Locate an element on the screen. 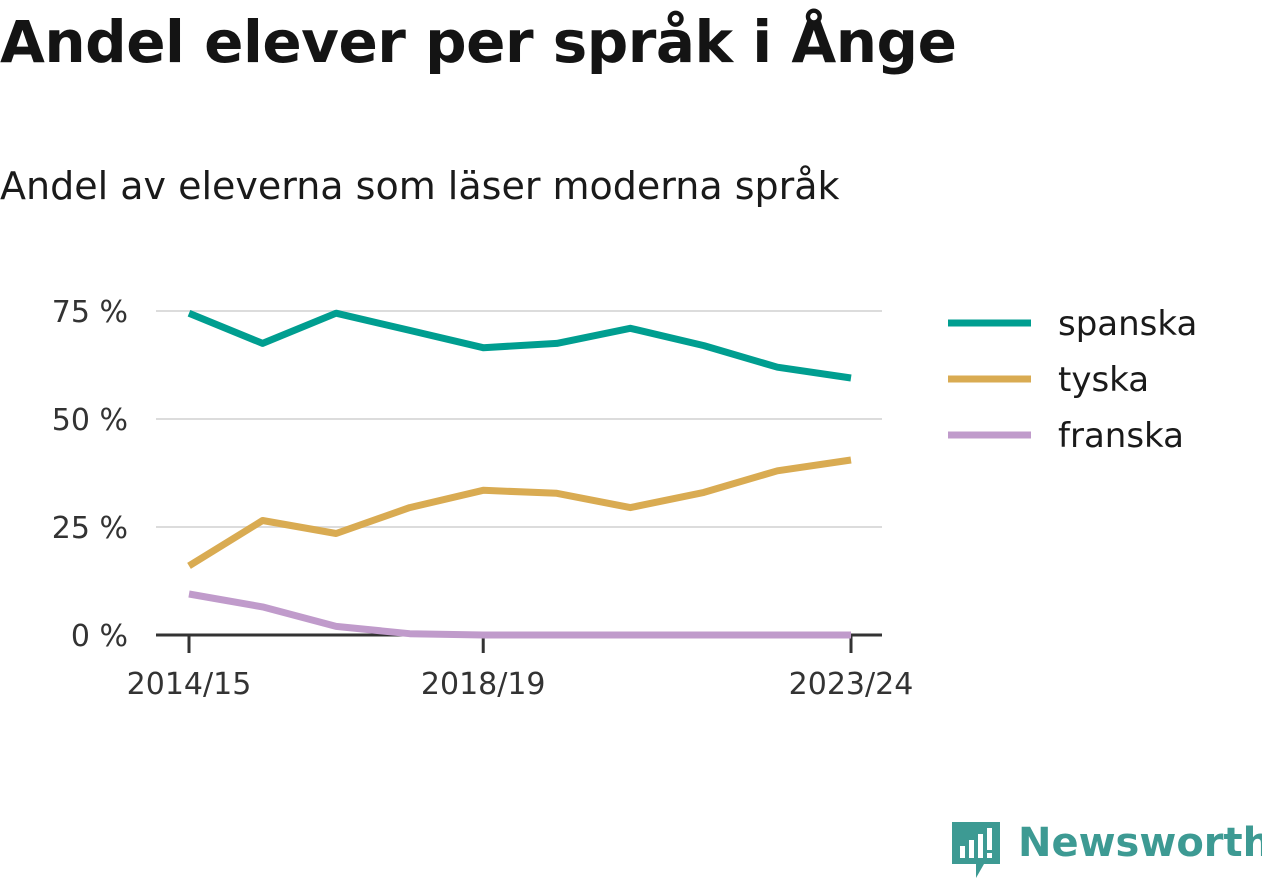 The width and height of the screenshot is (1262, 880). legend-label-tyska: tyska is located at coordinates (1103, 380).